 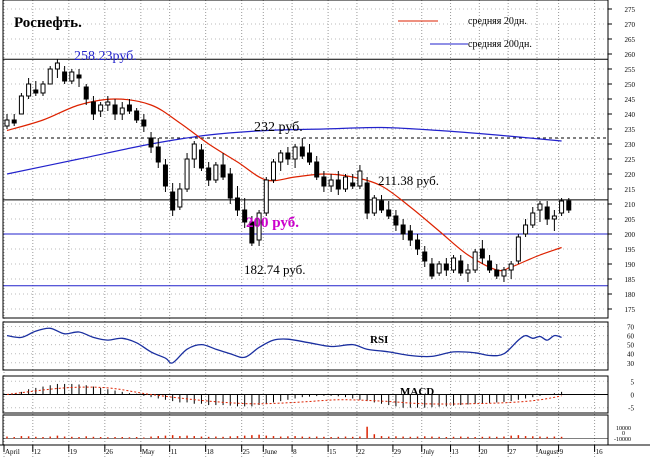 I want to click on annotation-200: 200 руб., so click(x=272, y=223).